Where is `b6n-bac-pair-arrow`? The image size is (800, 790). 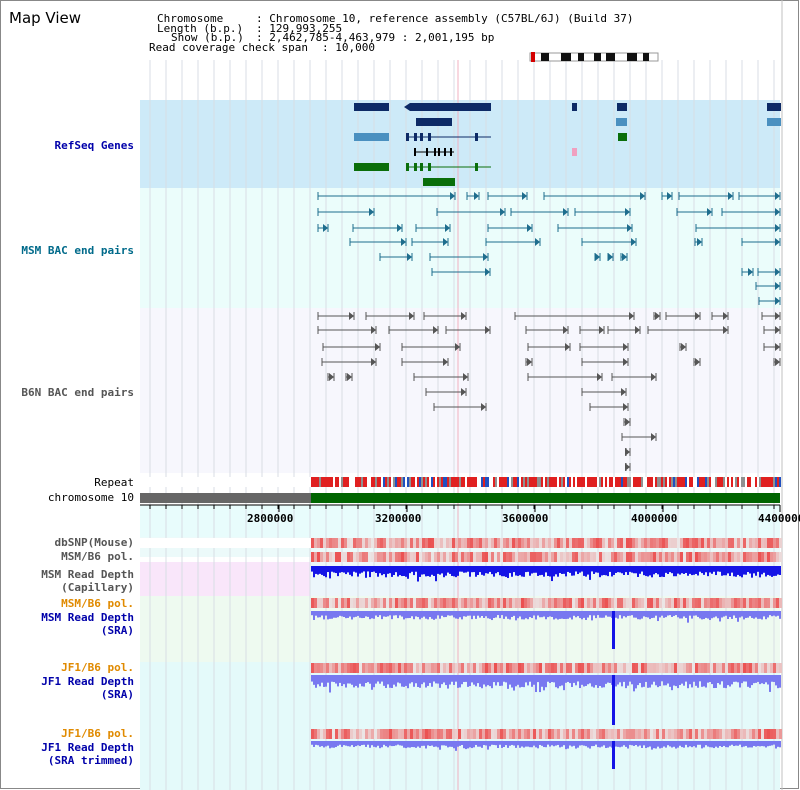 b6n-bac-pair-arrow is located at coordinates (653, 437).